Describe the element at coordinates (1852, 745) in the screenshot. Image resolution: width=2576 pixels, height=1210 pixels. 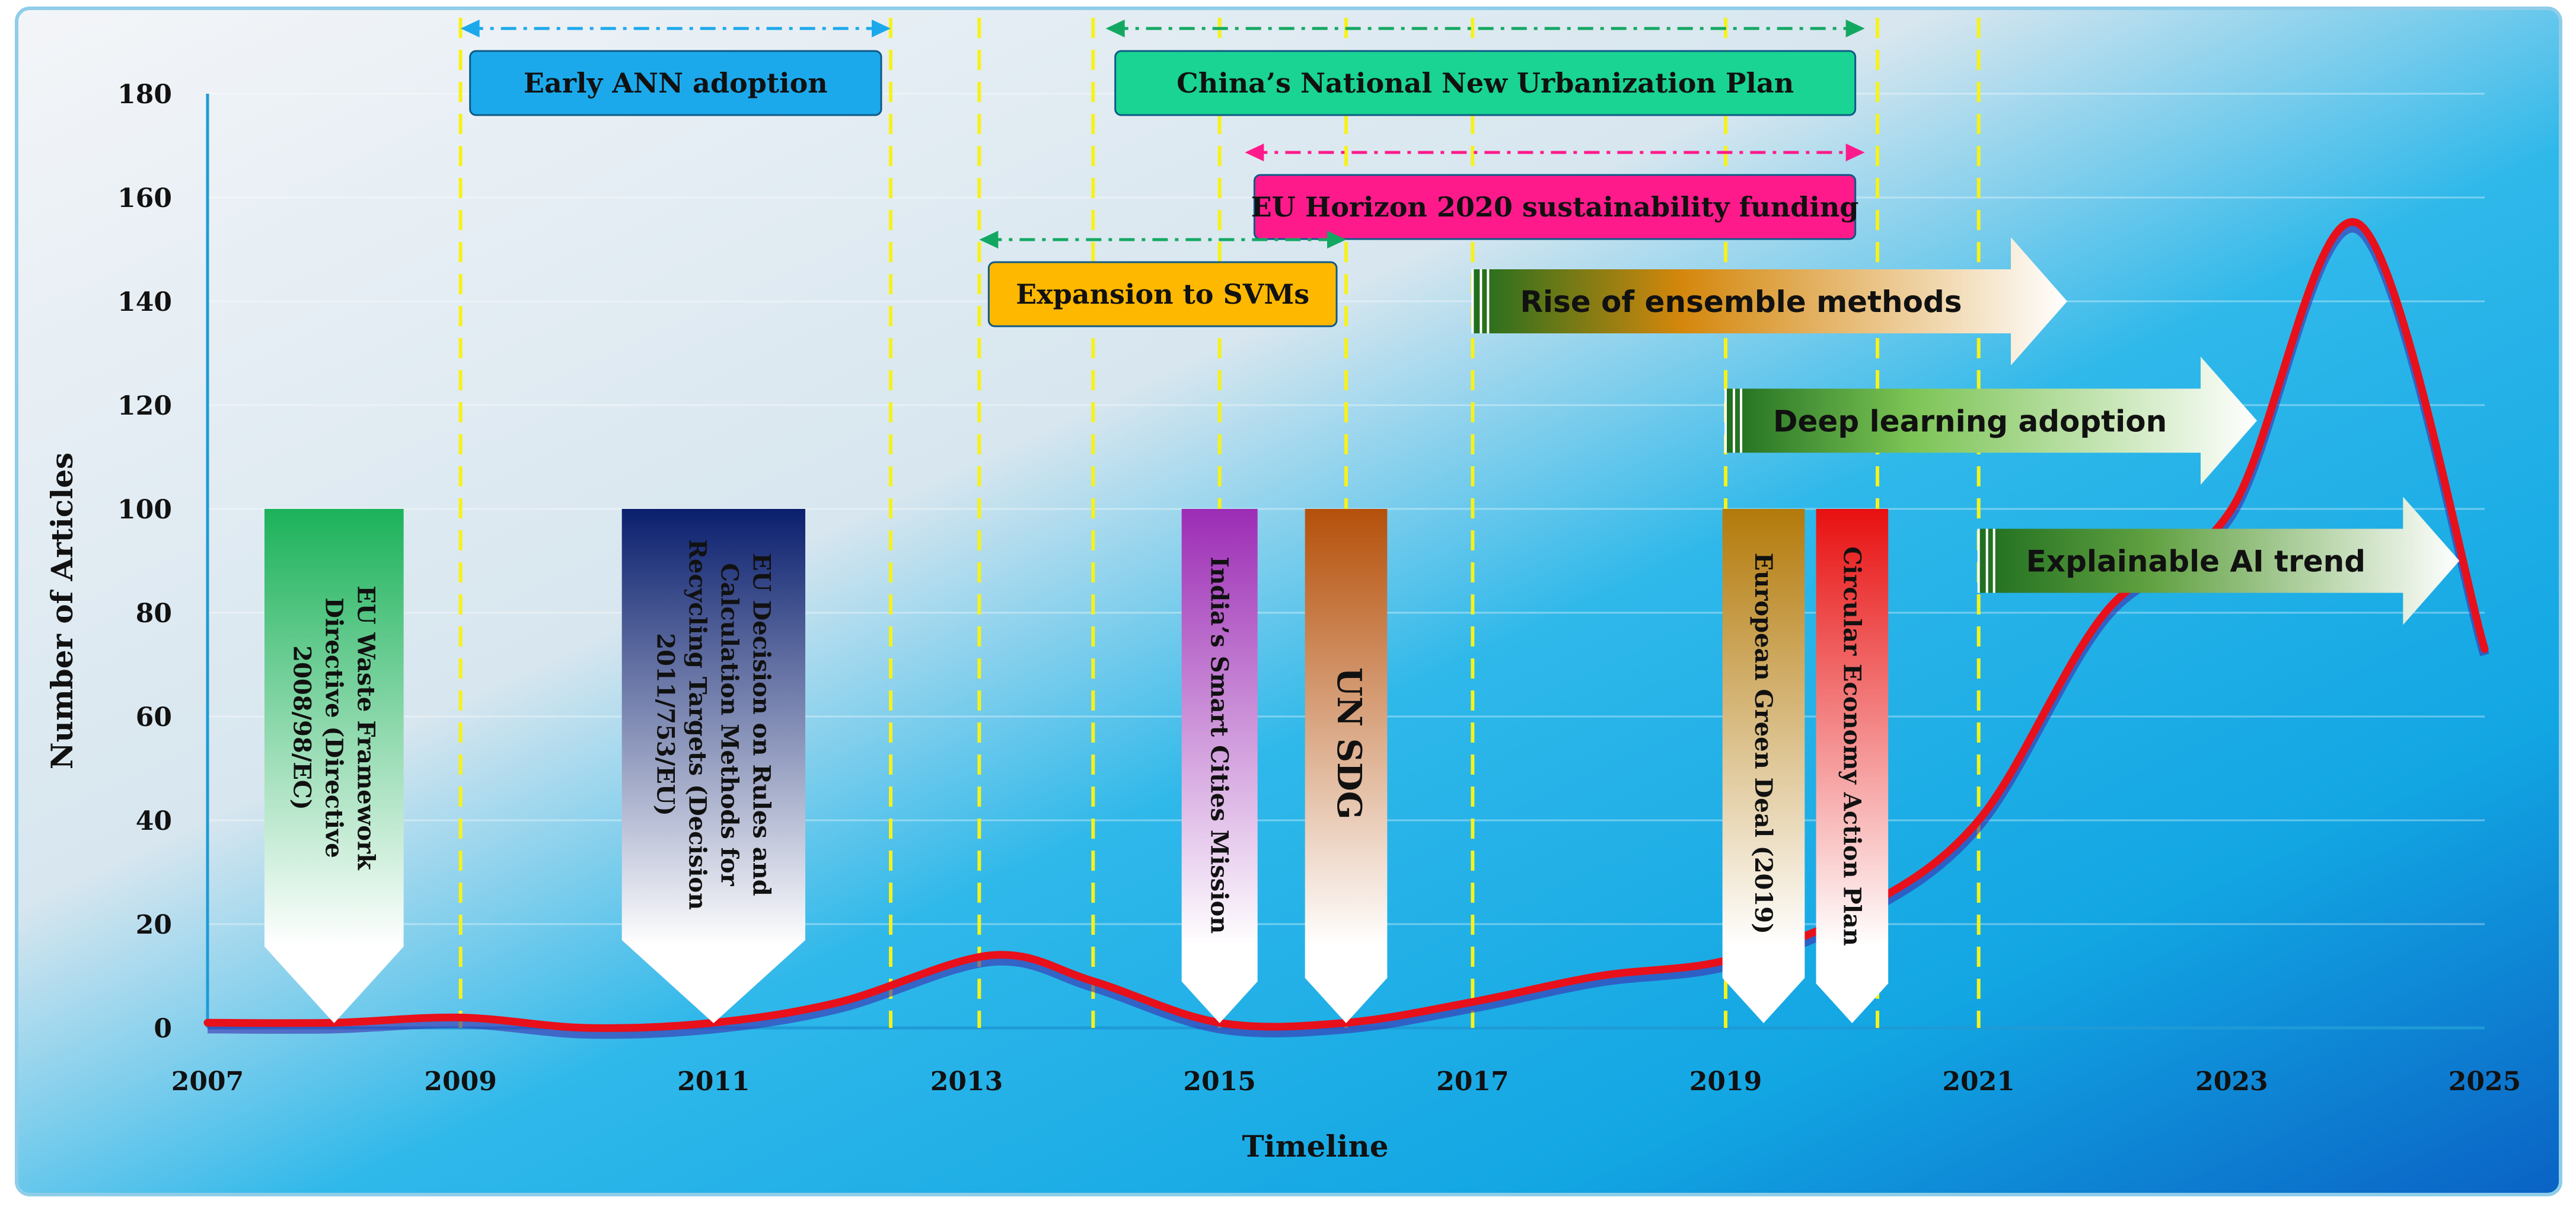
I see `policy-flag-label: Circular Economy Action Plan` at that location.